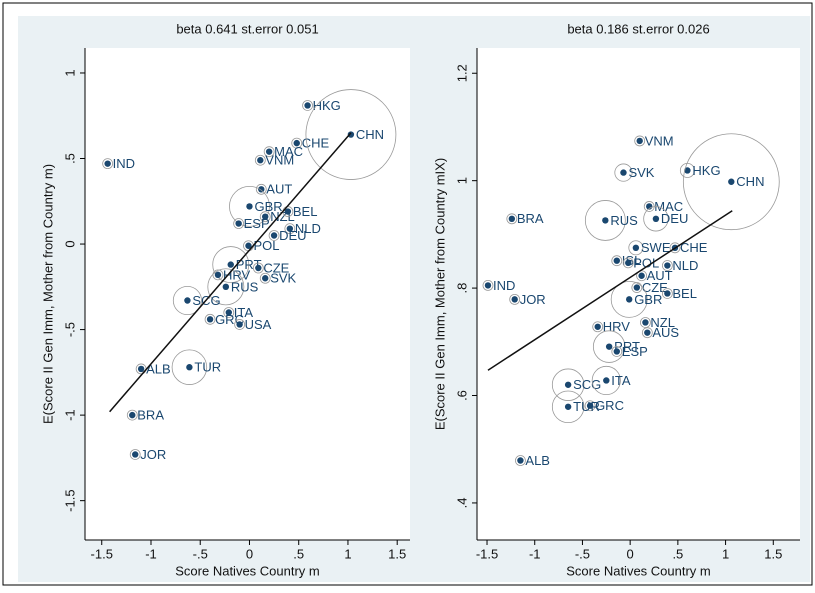 This screenshot has width=815, height=593. Describe the element at coordinates (621, 380) in the screenshot. I see `point-label: ITA` at that location.